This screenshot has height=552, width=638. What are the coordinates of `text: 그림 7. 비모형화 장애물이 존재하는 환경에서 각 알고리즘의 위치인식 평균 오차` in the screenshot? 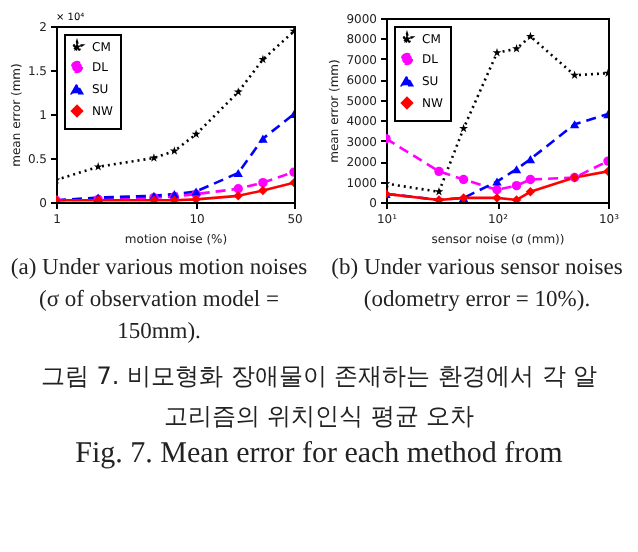 It's located at (319, 397).